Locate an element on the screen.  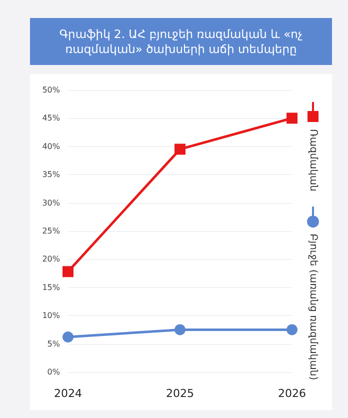
y-tick-label: 35% is located at coordinates (51, 175).